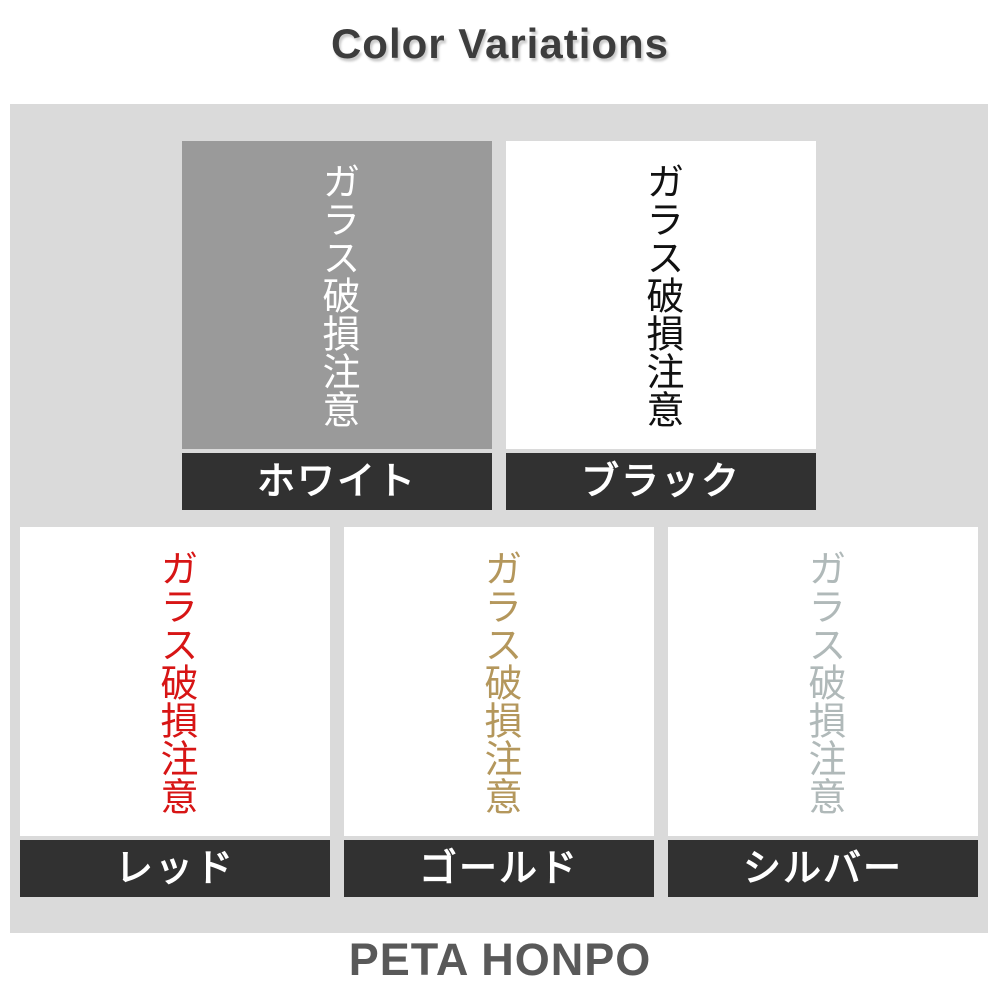 The height and width of the screenshot is (1000, 1000). I want to click on swatch-preview-black: ガラス破損注意, so click(661, 295).